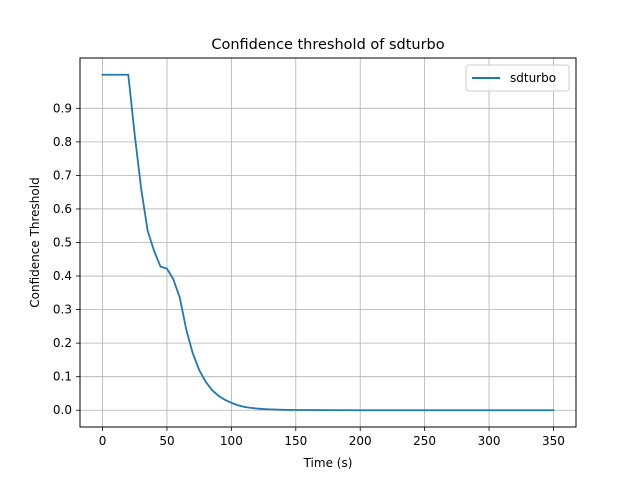 The height and width of the screenshot is (485, 640). What do you see at coordinates (489, 441) in the screenshot?
I see `x-tick-label: 300` at bounding box center [489, 441].